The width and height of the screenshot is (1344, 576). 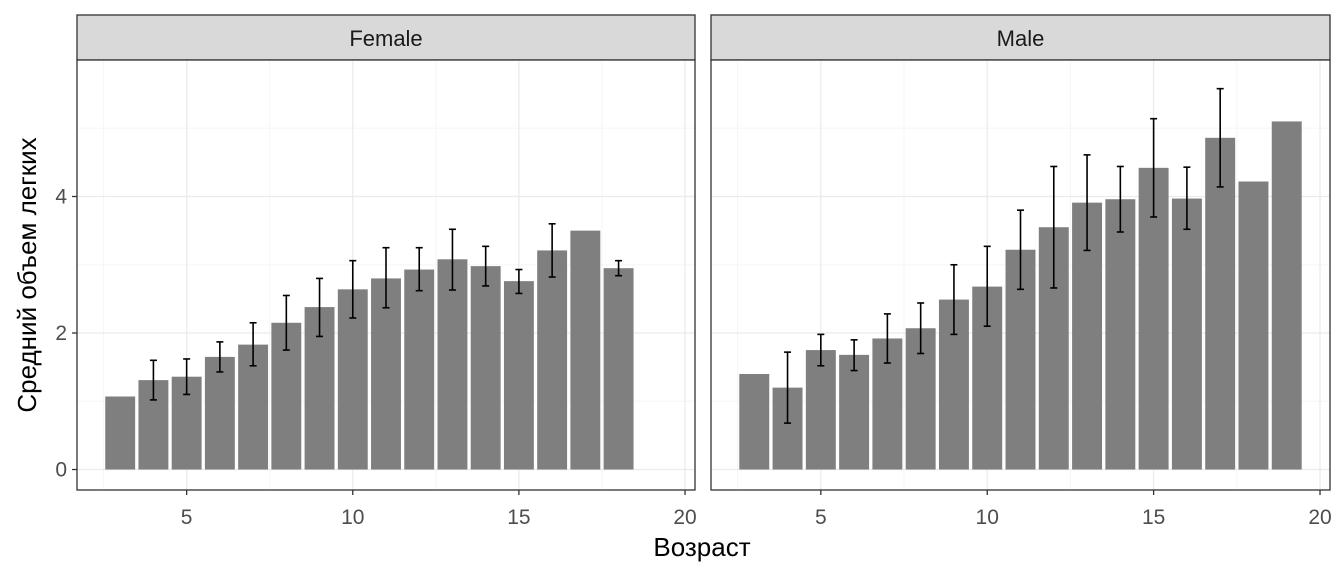 What do you see at coordinates (27, 274) in the screenshot?
I see `y-axis-title: Средний объем легких` at bounding box center [27, 274].